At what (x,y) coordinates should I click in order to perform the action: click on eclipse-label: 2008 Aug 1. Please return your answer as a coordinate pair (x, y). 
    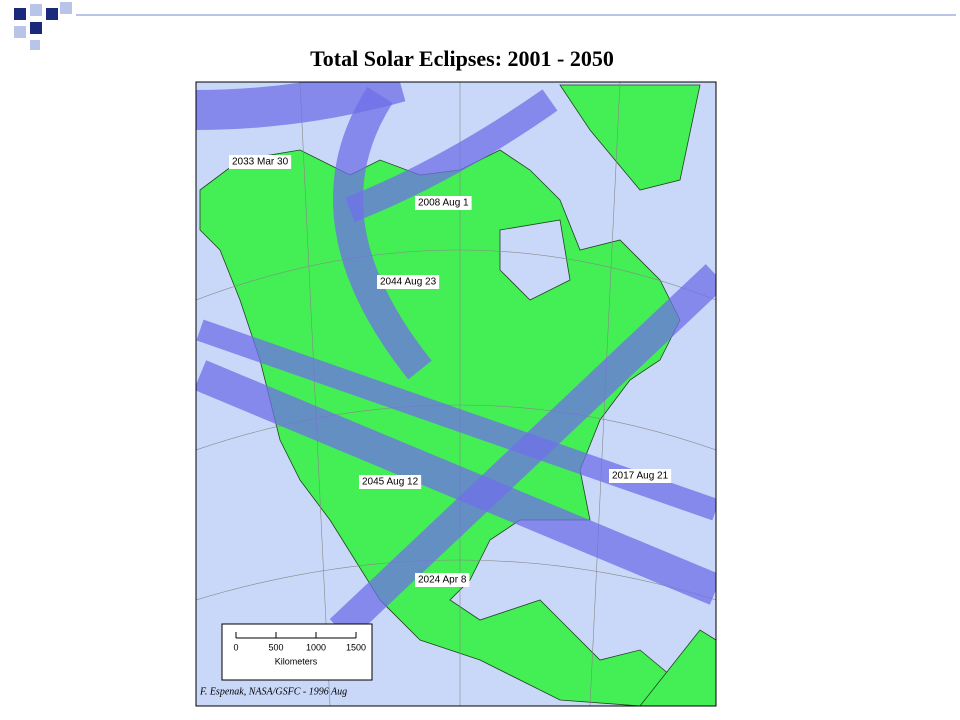
    Looking at the image, I should click on (443, 203).